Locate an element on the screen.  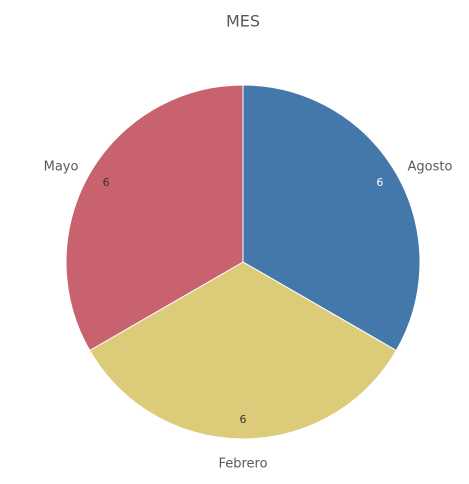
slice-label: Agosto is located at coordinates (430, 167).